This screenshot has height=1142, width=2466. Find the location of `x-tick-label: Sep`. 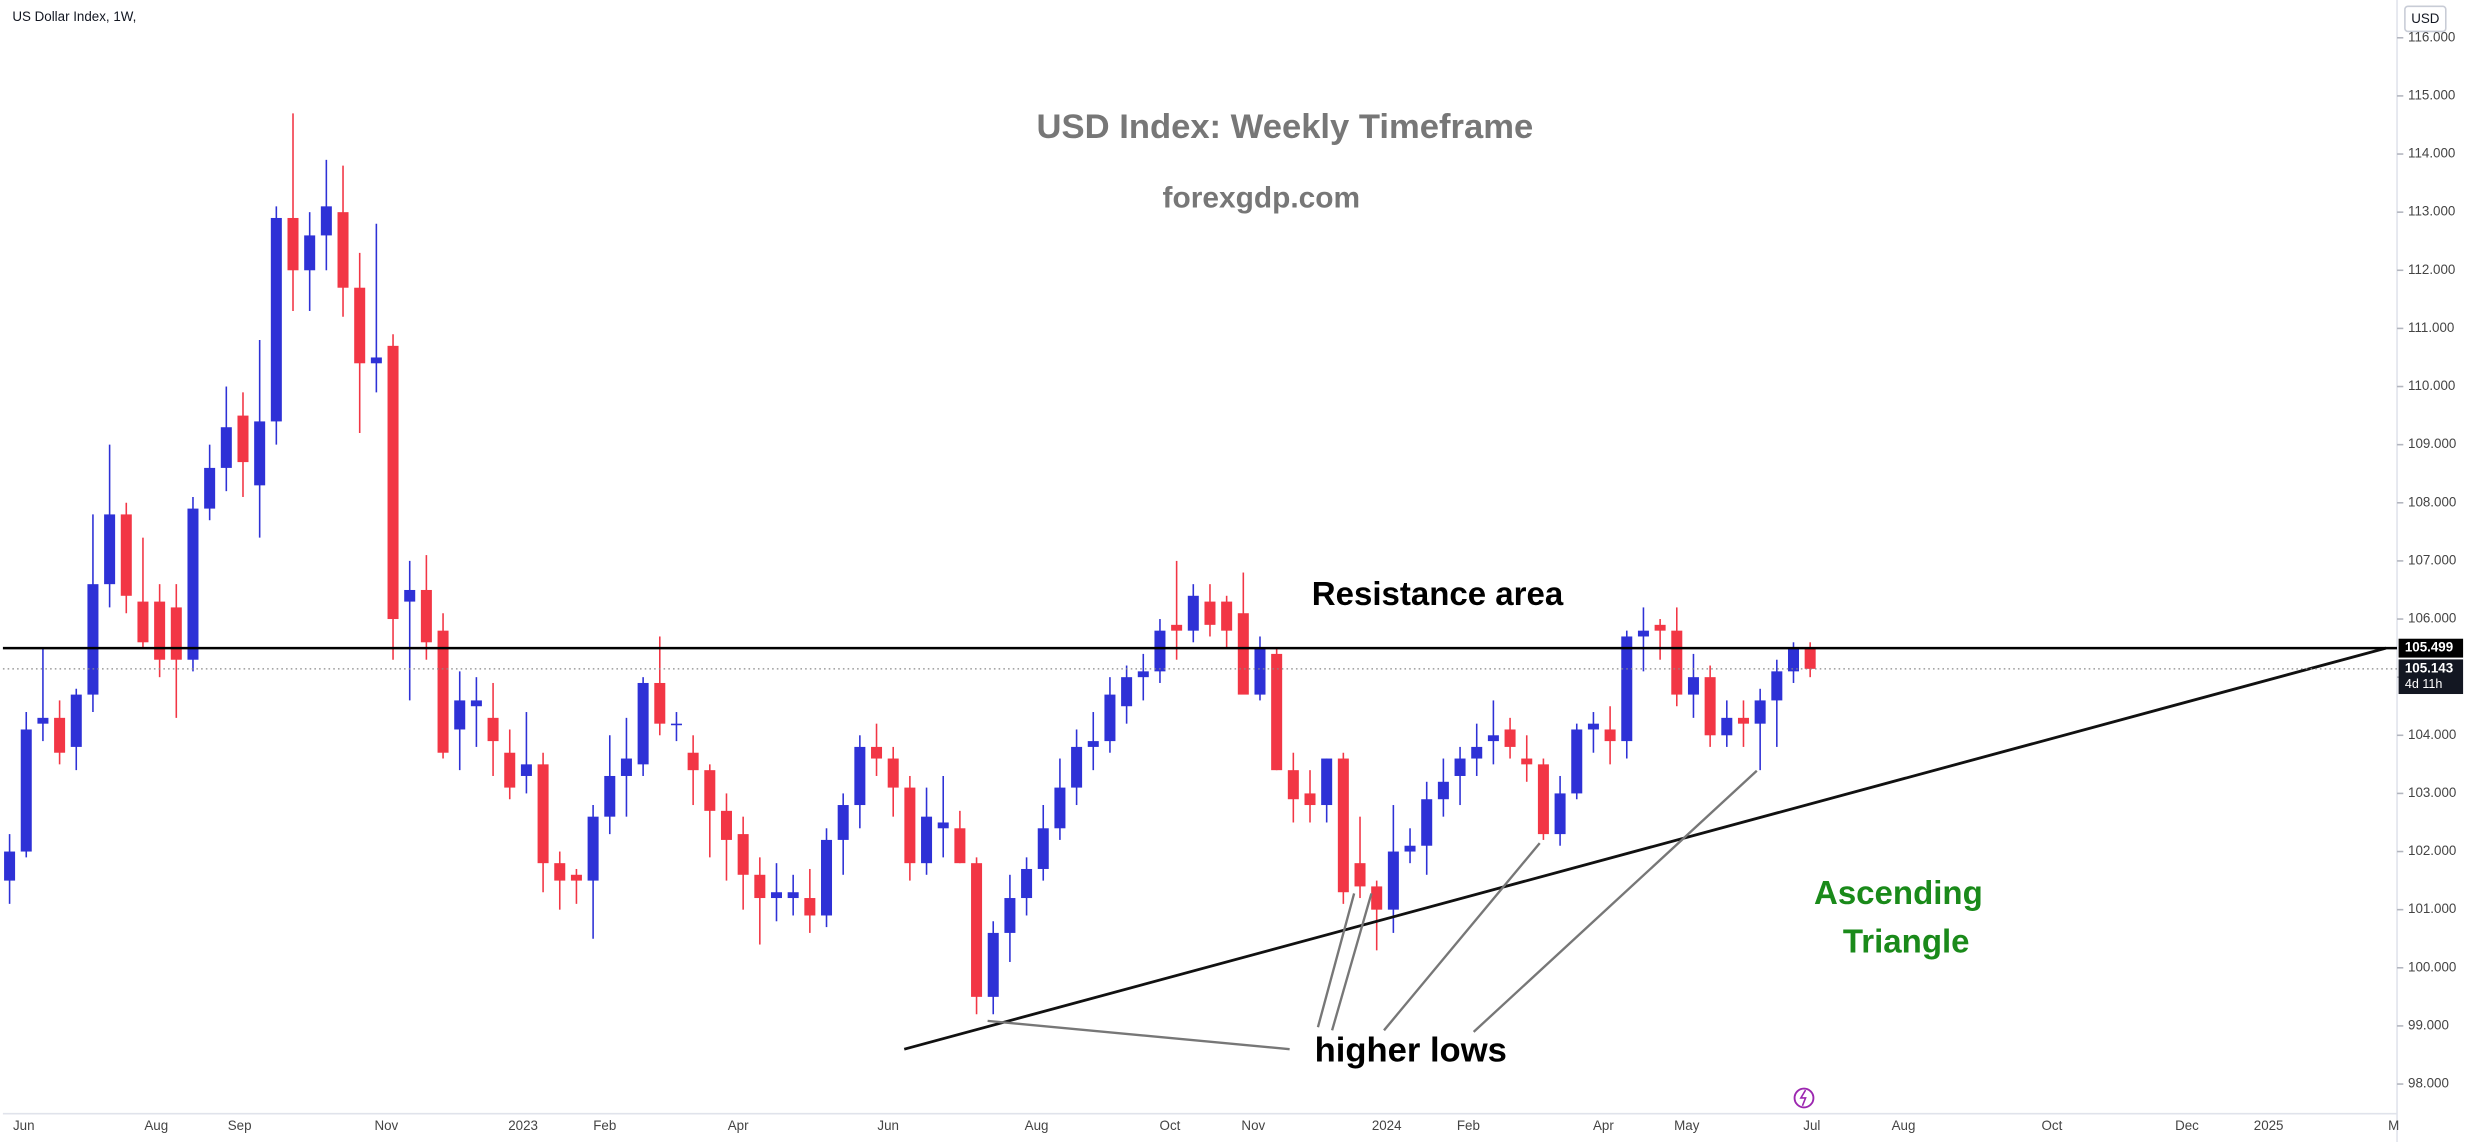

x-tick-label: Sep is located at coordinates (240, 1125).